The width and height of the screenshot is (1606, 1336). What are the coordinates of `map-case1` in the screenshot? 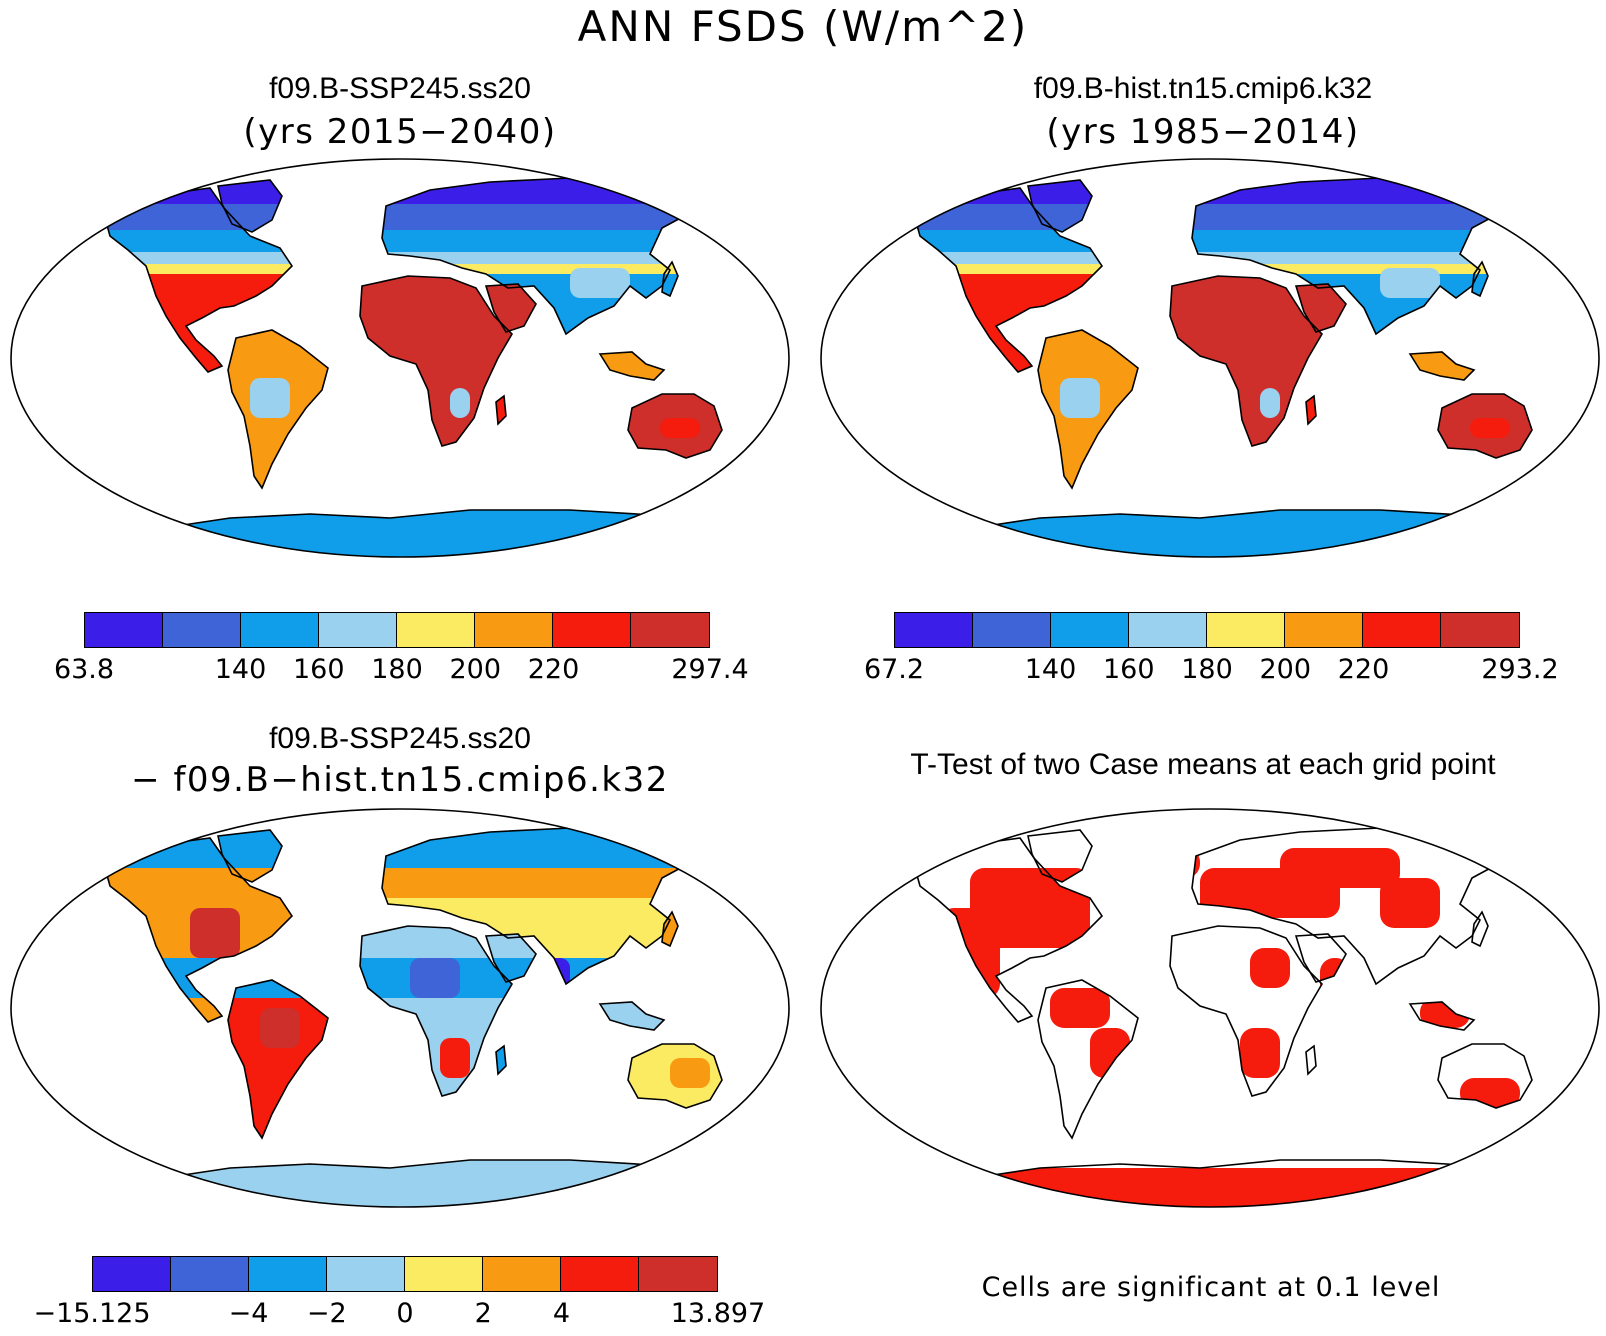 It's located at (400, 358).